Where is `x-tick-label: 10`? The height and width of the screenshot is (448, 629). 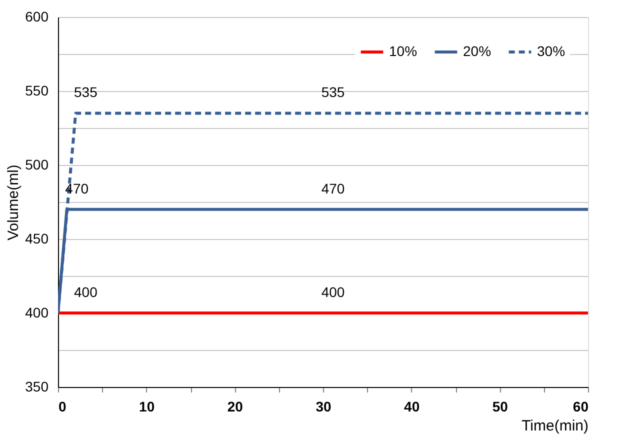
x-tick-label: 10 is located at coordinates (147, 406).